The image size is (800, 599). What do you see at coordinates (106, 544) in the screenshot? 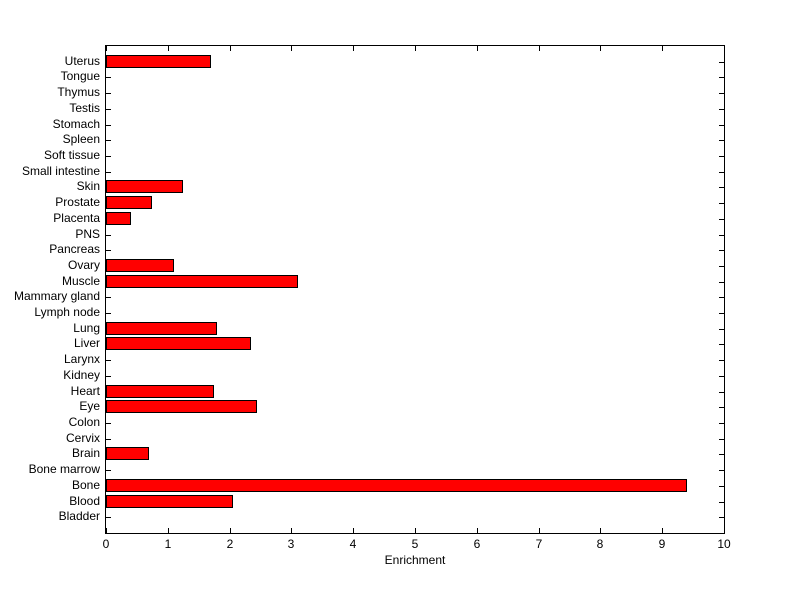
I see `x-tick-label-0: 0` at bounding box center [106, 544].